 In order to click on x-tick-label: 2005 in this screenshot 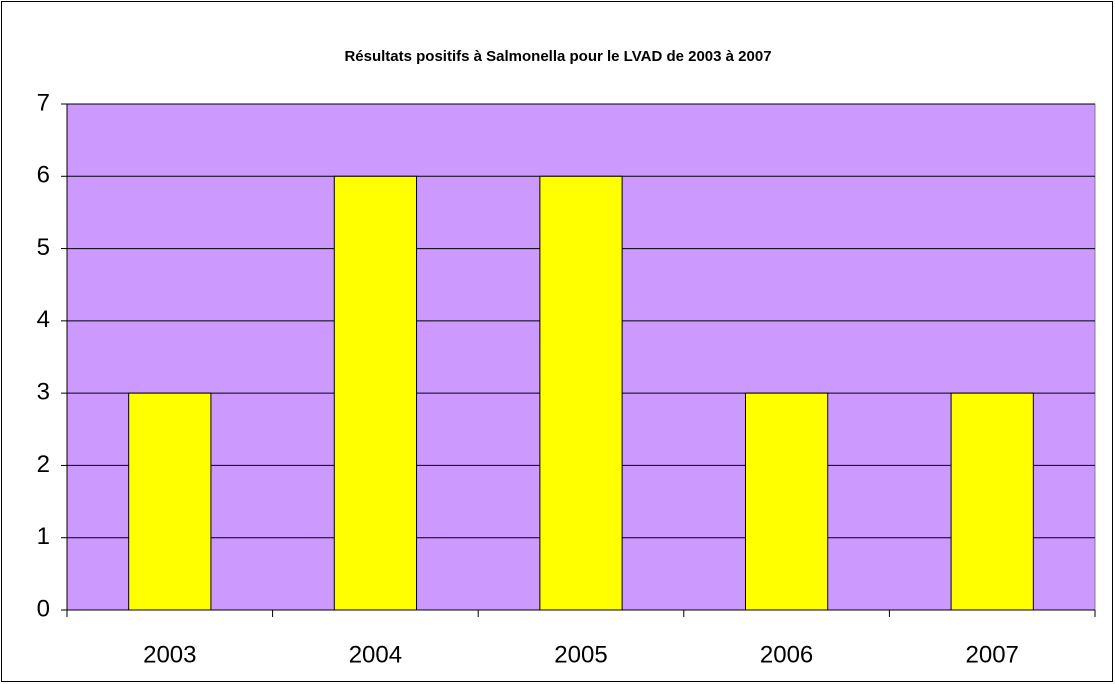, I will do `click(580, 654)`.